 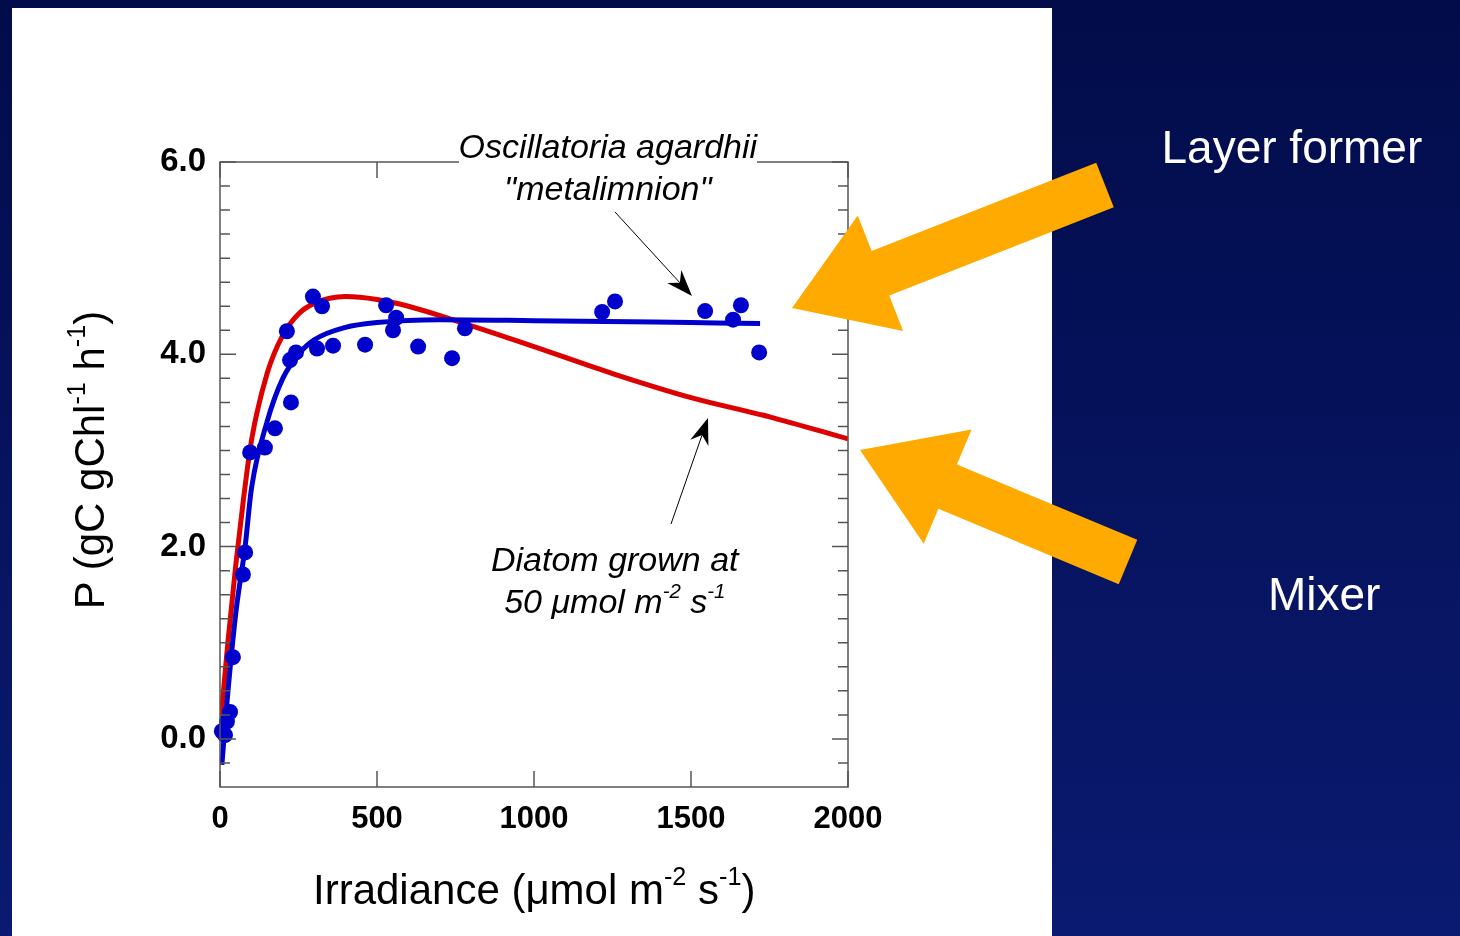 What do you see at coordinates (1292, 147) in the screenshot?
I see `text: Layer former` at bounding box center [1292, 147].